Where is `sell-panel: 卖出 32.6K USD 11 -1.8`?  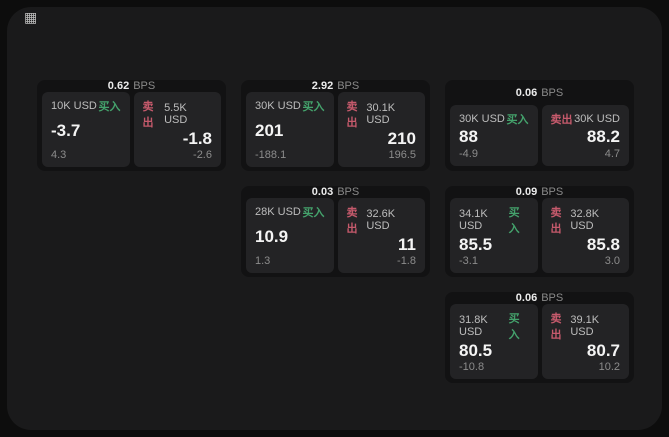 sell-panel: 卖出 32.6K USD 11 -1.8 is located at coordinates (381, 235).